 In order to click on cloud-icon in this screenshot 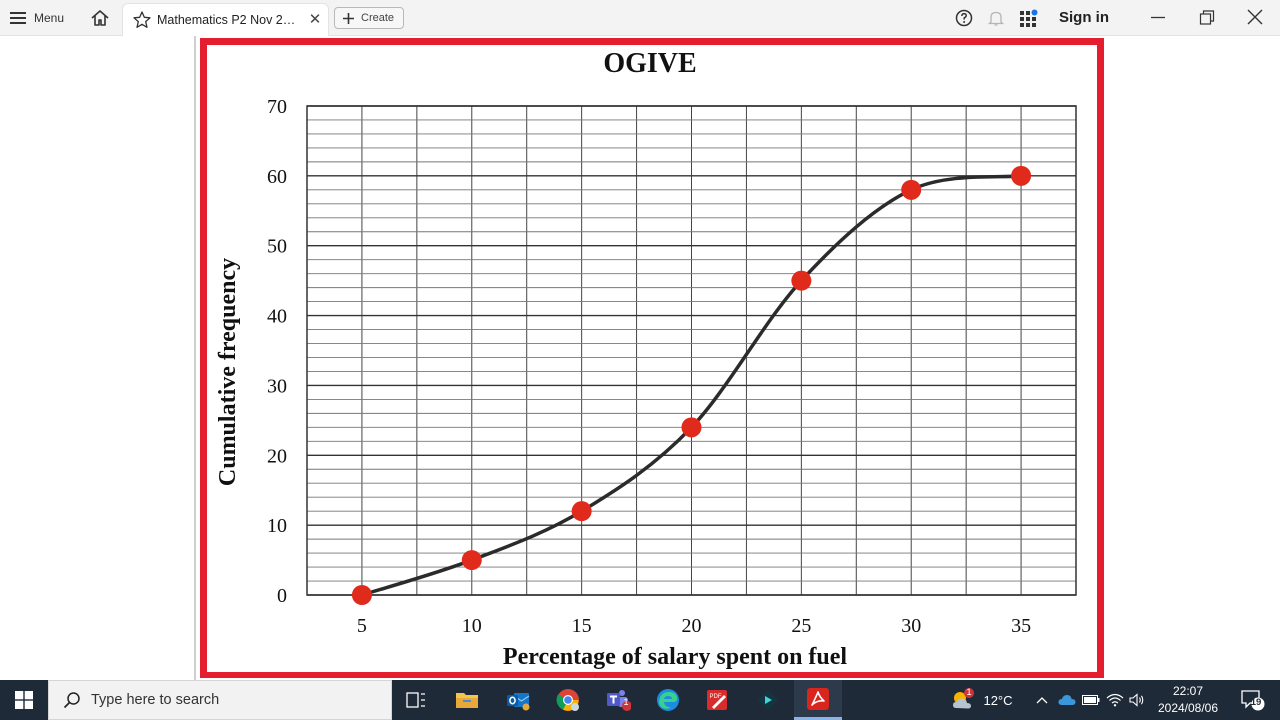, I will do `click(1067, 700)`.